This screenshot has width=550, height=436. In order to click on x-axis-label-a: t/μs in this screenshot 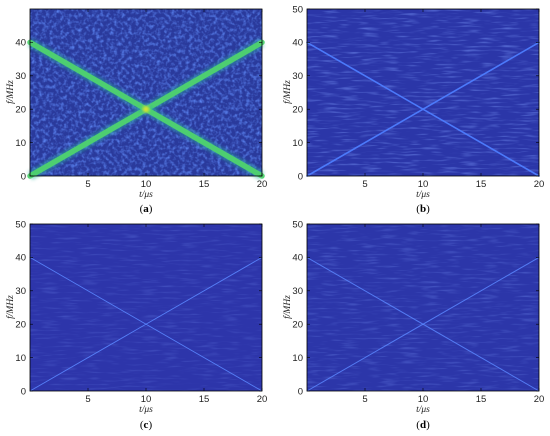, I will do `click(146, 195)`.